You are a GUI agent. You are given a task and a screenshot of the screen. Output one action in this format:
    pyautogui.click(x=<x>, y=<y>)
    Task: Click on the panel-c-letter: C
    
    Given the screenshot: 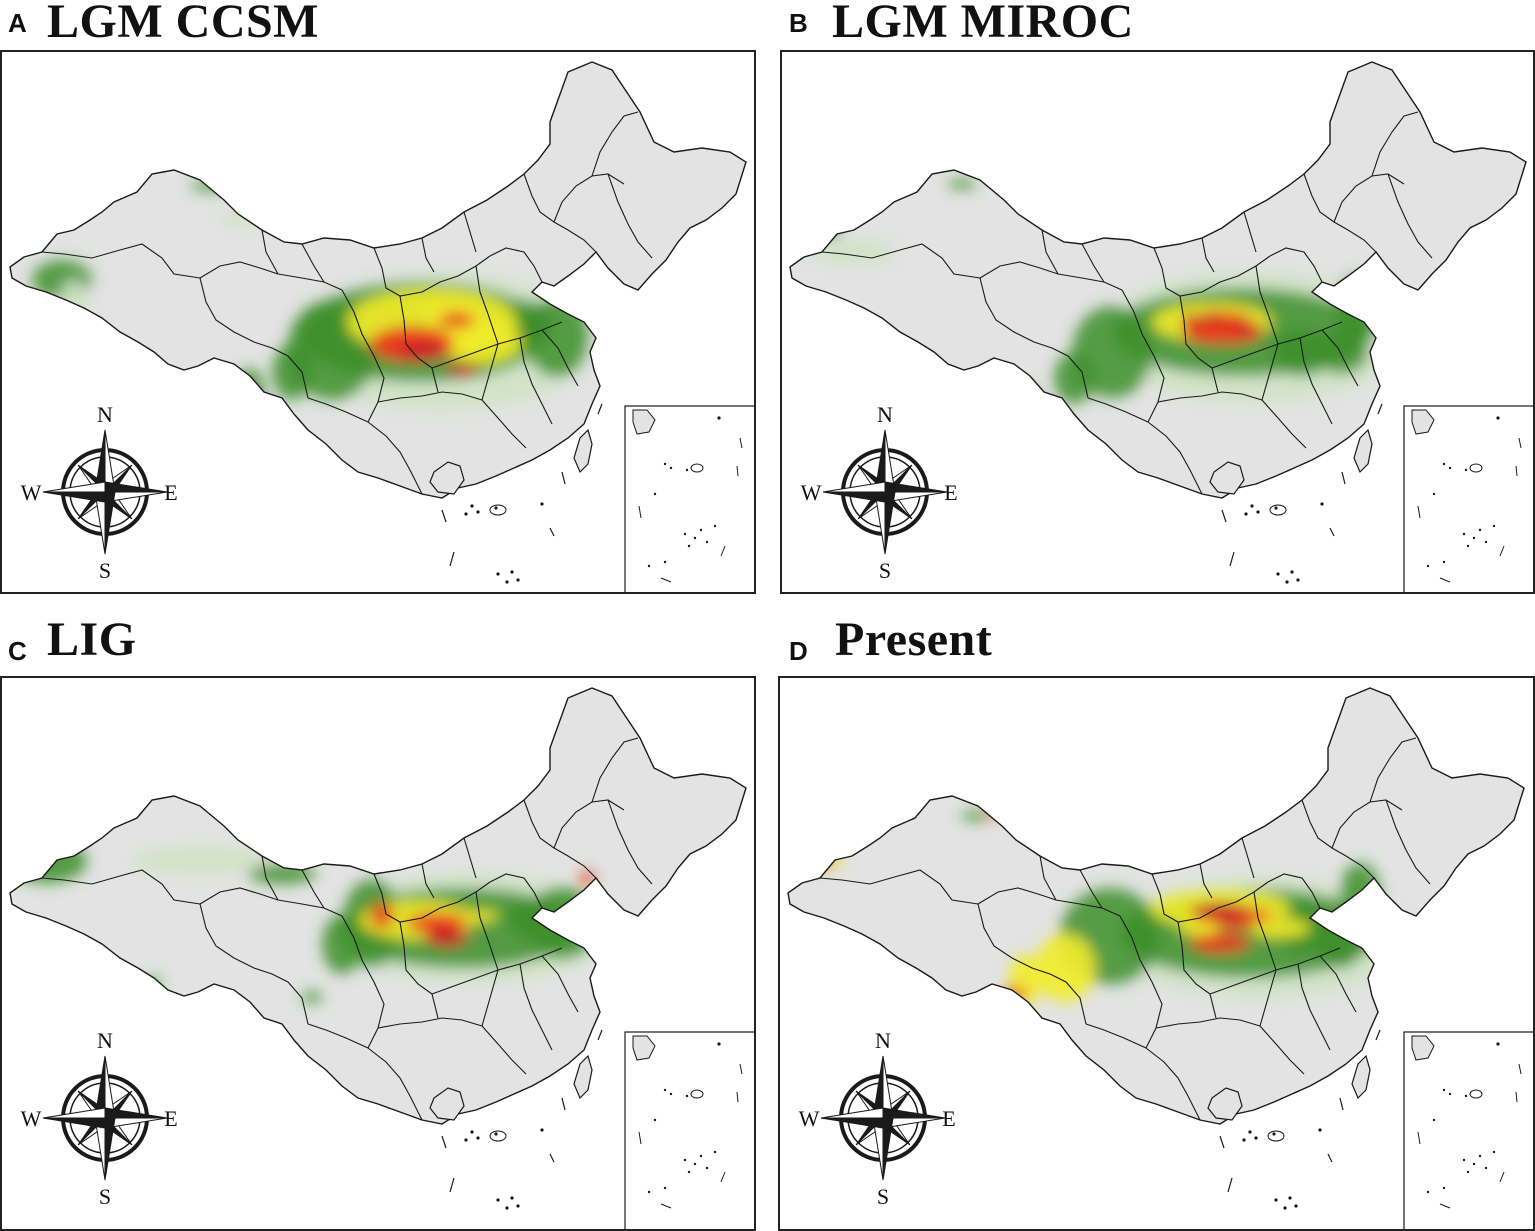 What is the action you would take?
    pyautogui.click(x=17, y=651)
    